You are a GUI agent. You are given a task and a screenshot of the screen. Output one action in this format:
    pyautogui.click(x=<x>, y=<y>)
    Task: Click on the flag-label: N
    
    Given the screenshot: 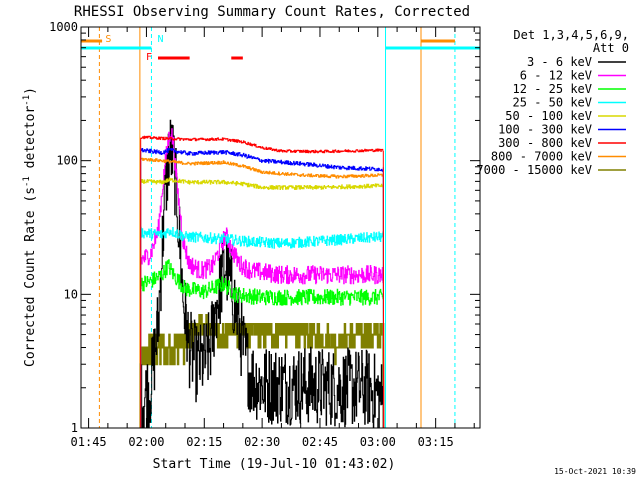 What is the action you would take?
    pyautogui.click(x=160, y=39)
    